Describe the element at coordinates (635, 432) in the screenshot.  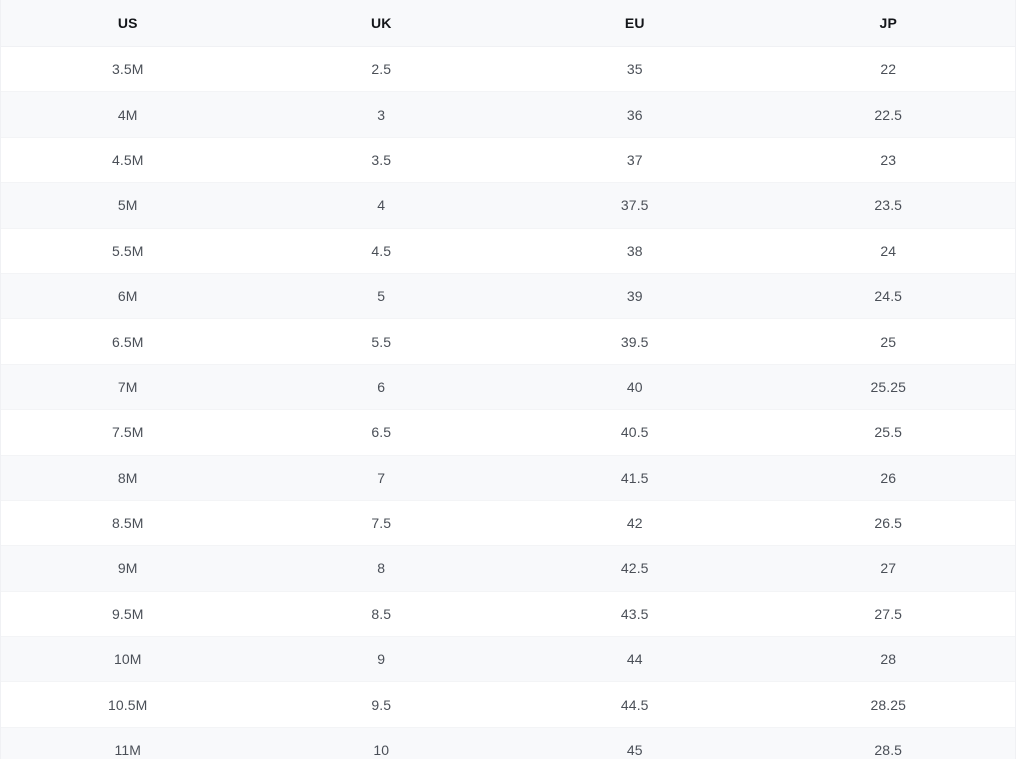
I see `cell-eu: 40.5` at that location.